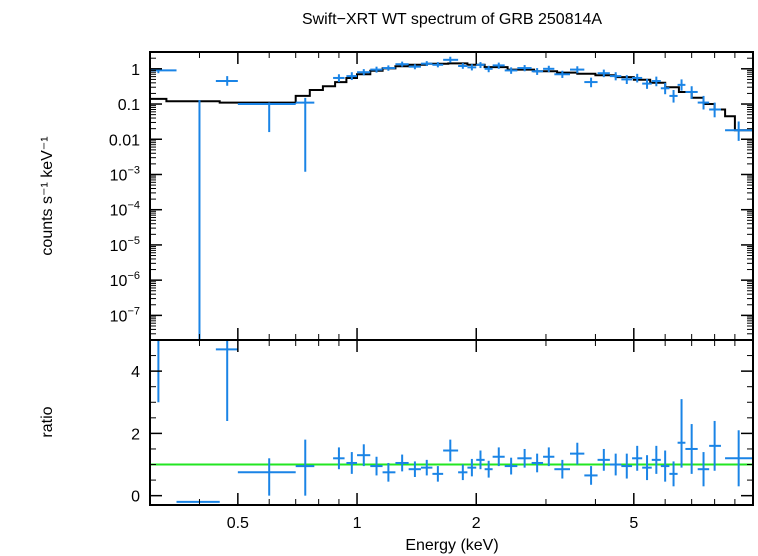 This screenshot has height=556, width=758. I want to click on spectrum-y-tick-label-2: 0.01, so click(124, 140).